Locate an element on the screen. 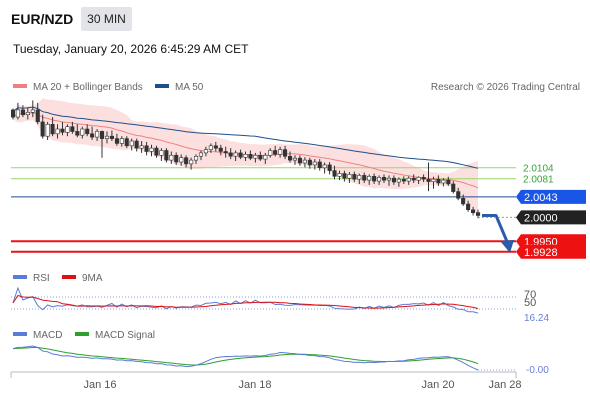 Image resolution: width=590 pixels, height=400 pixels. rsi-current-value: 16.24 is located at coordinates (536, 318).